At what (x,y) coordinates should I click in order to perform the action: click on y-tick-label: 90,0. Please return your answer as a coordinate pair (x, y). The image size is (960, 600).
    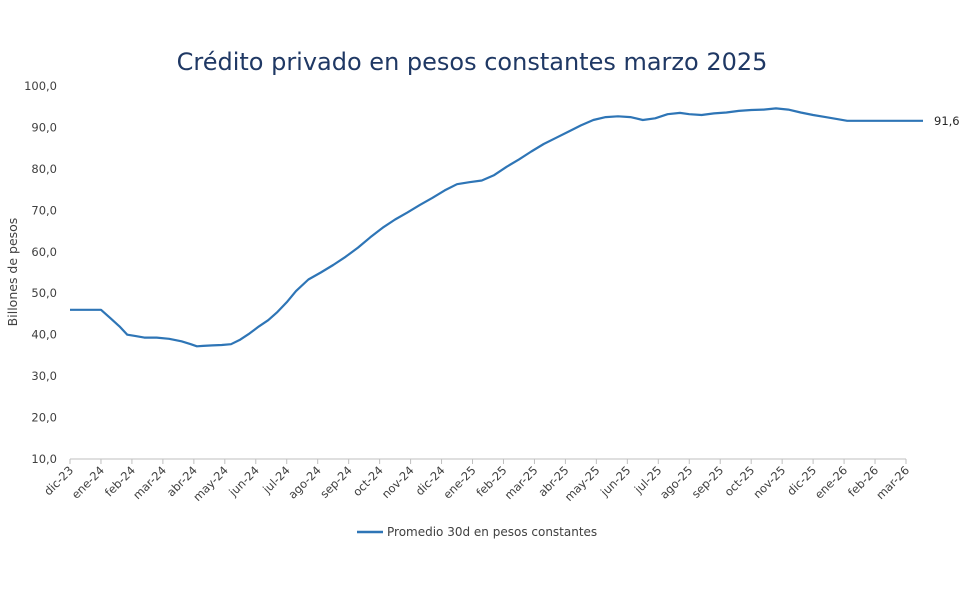
    Looking at the image, I should click on (44, 127).